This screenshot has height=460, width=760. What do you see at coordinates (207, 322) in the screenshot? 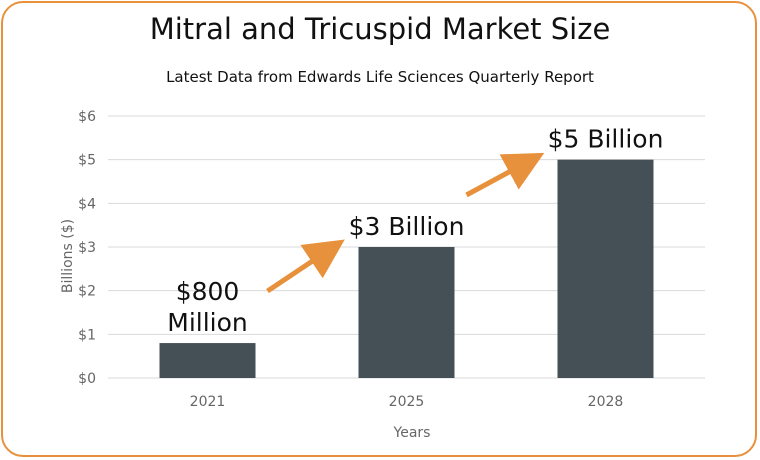
I see `data-label: Million` at bounding box center [207, 322].